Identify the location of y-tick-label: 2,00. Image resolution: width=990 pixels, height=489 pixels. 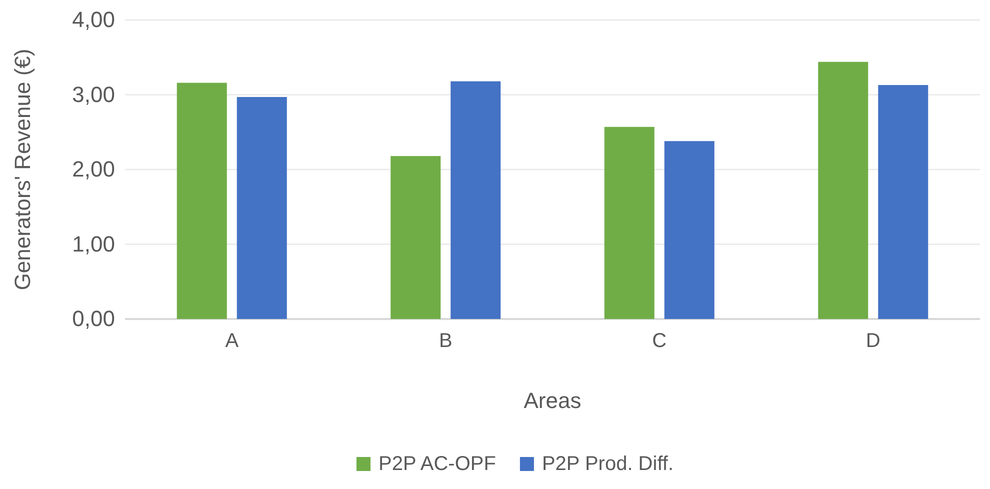
(93, 169).